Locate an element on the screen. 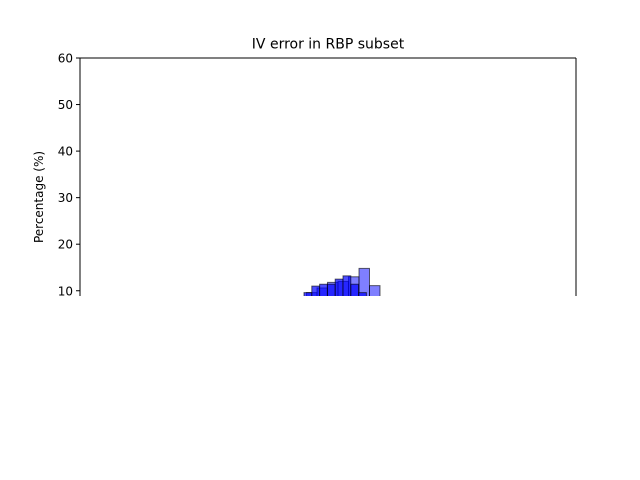 Image resolution: width=640 pixels, height=480 pixels. chart-title: IV error in RBP subset is located at coordinates (328, 45).